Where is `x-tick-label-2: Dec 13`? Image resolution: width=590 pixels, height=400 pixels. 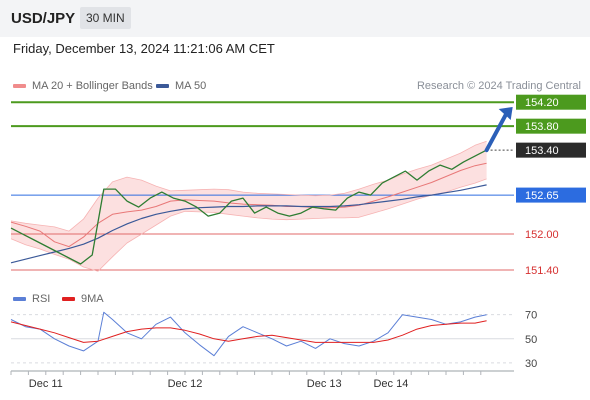 x-tick-label-2: Dec 13 is located at coordinates (324, 384).